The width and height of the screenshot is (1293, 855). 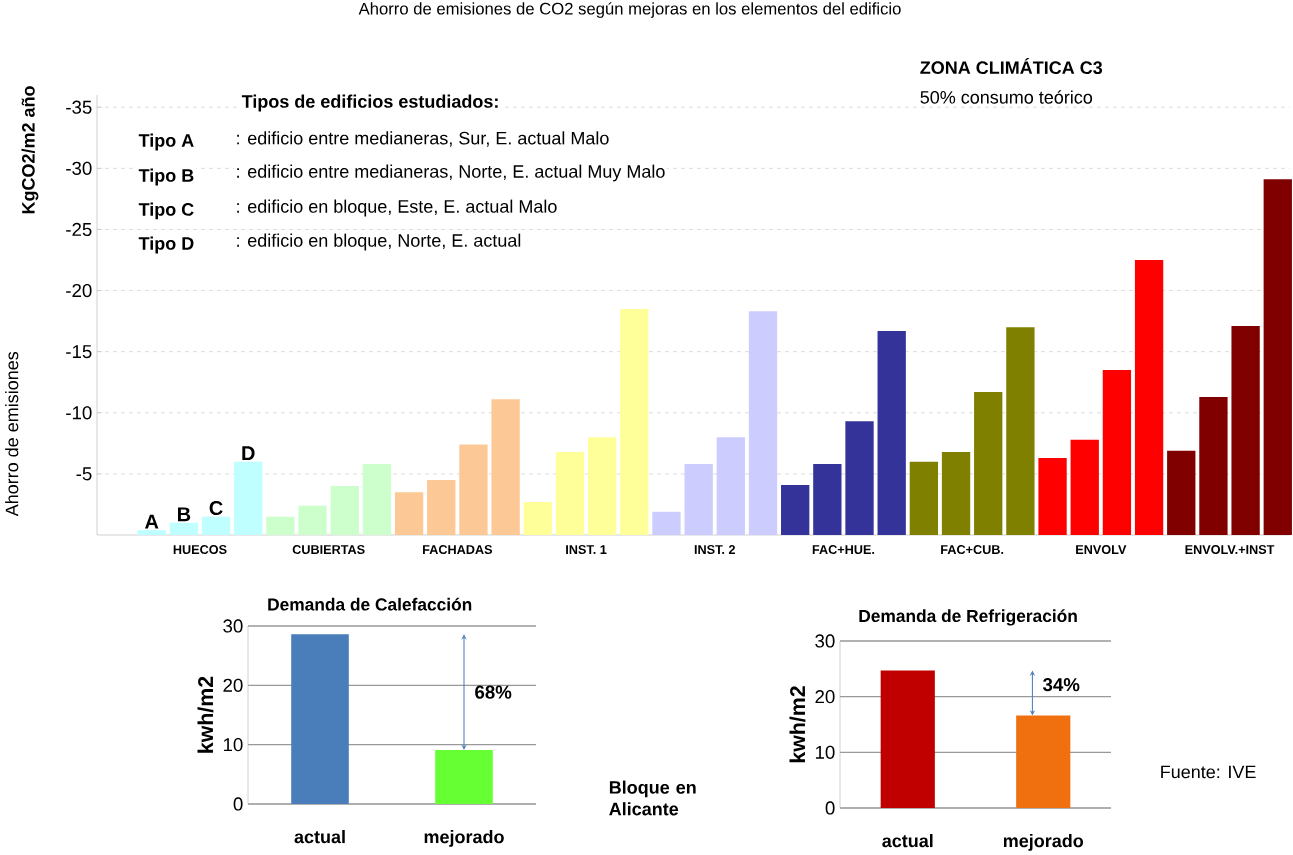 I want to click on annotation: : edificio entre medianeras, Norte, E. actual Muy Malo, so click(x=451, y=173).